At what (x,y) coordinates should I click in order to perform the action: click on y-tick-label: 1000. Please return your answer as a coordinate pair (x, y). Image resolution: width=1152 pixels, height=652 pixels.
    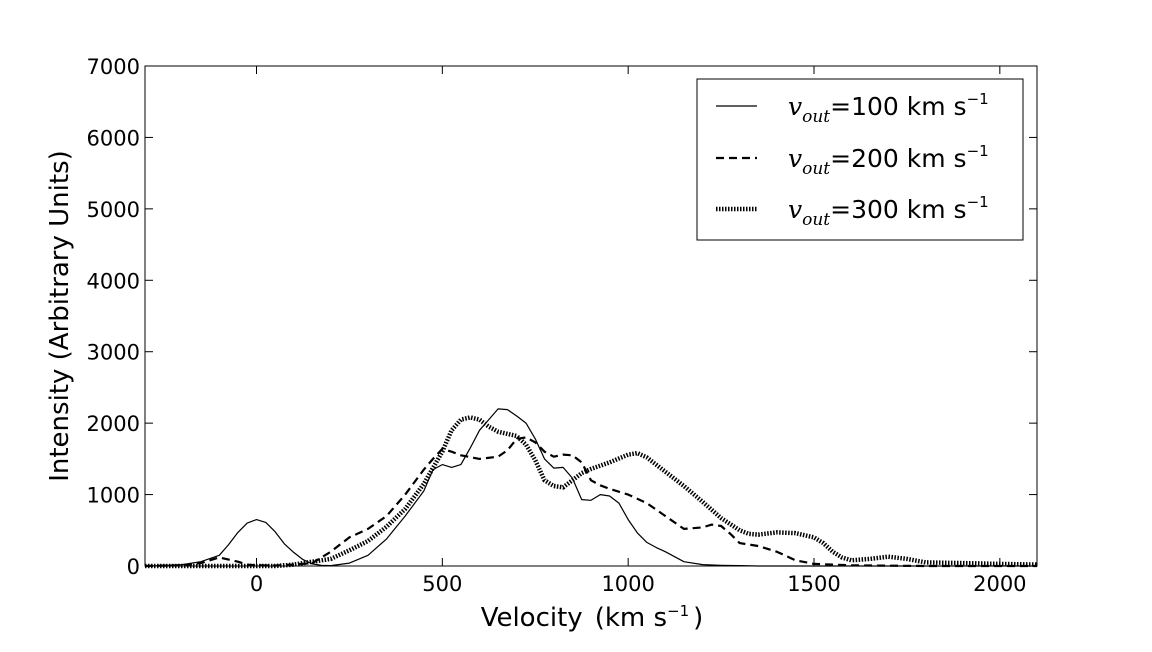
    Looking at the image, I should click on (113, 496).